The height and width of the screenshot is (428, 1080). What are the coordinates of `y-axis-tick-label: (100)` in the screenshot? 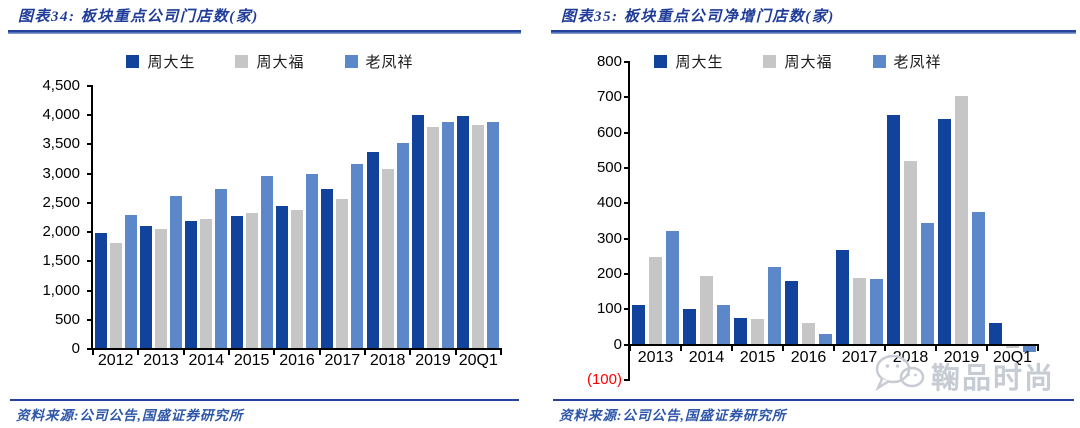 It's located at (604, 379).